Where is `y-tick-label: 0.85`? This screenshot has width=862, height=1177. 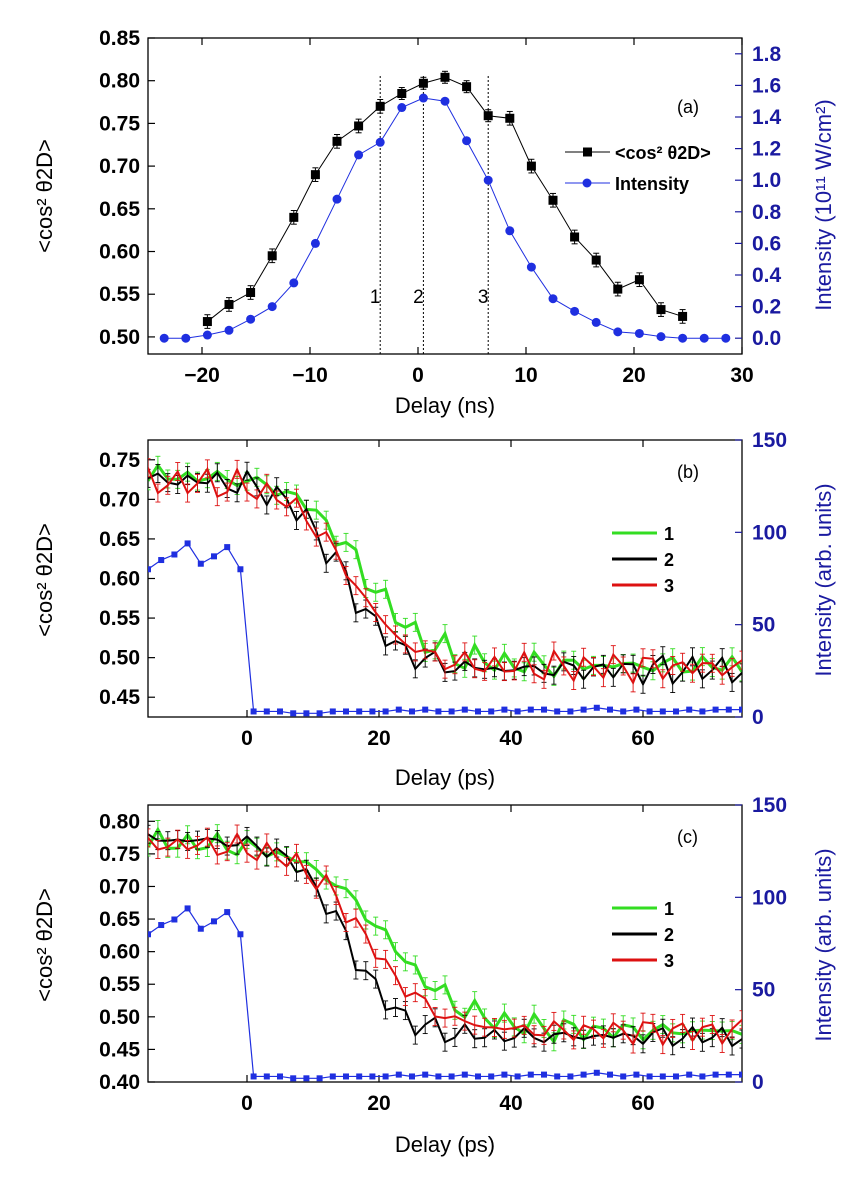
y-tick-label: 0.85 is located at coordinates (119, 38).